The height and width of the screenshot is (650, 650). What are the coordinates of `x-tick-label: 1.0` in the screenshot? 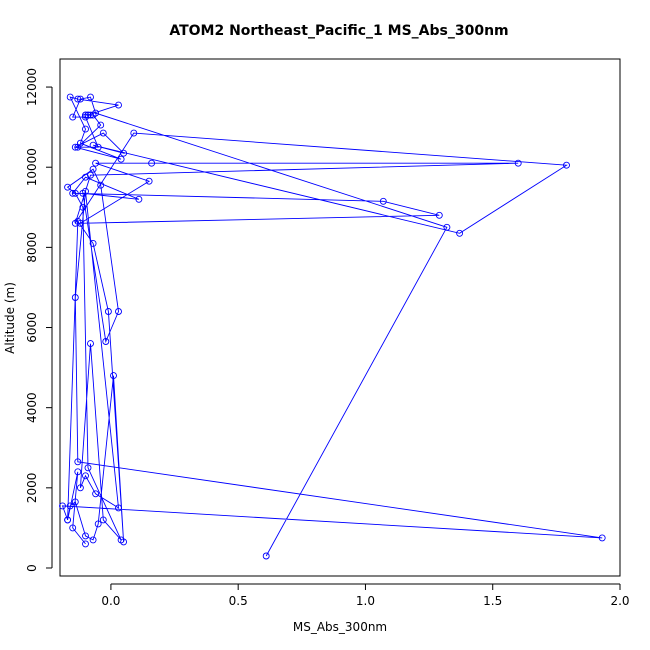 It's located at (365, 601).